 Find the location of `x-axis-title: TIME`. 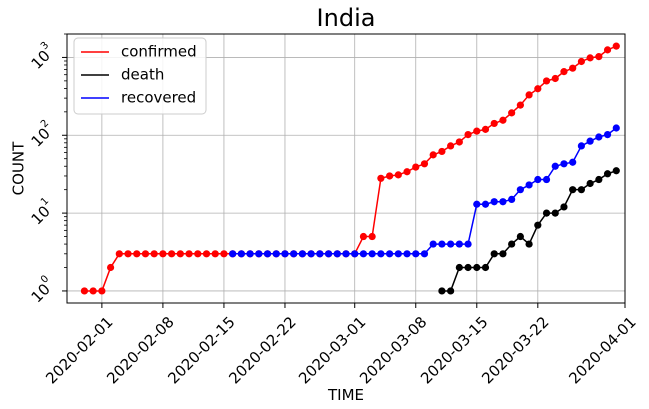

x-axis-title: TIME is located at coordinates (345, 395).